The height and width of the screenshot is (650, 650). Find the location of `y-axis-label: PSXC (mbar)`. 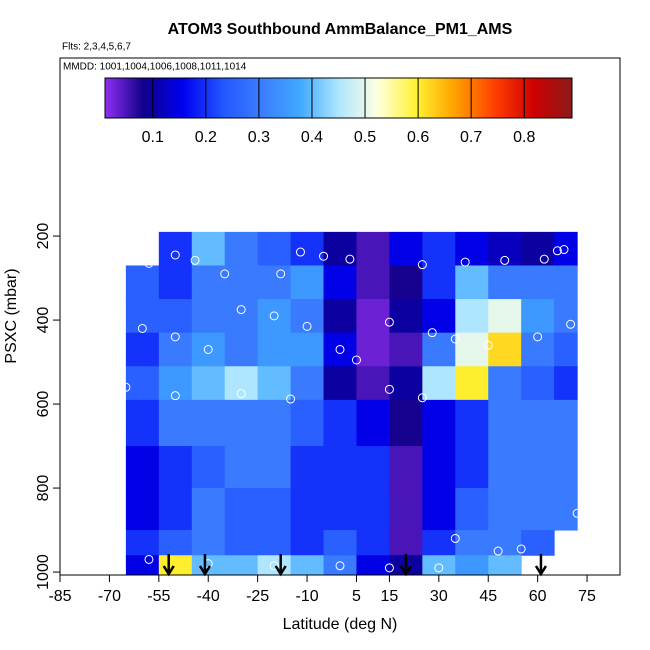

y-axis-label: PSXC (mbar) is located at coordinates (11, 315).